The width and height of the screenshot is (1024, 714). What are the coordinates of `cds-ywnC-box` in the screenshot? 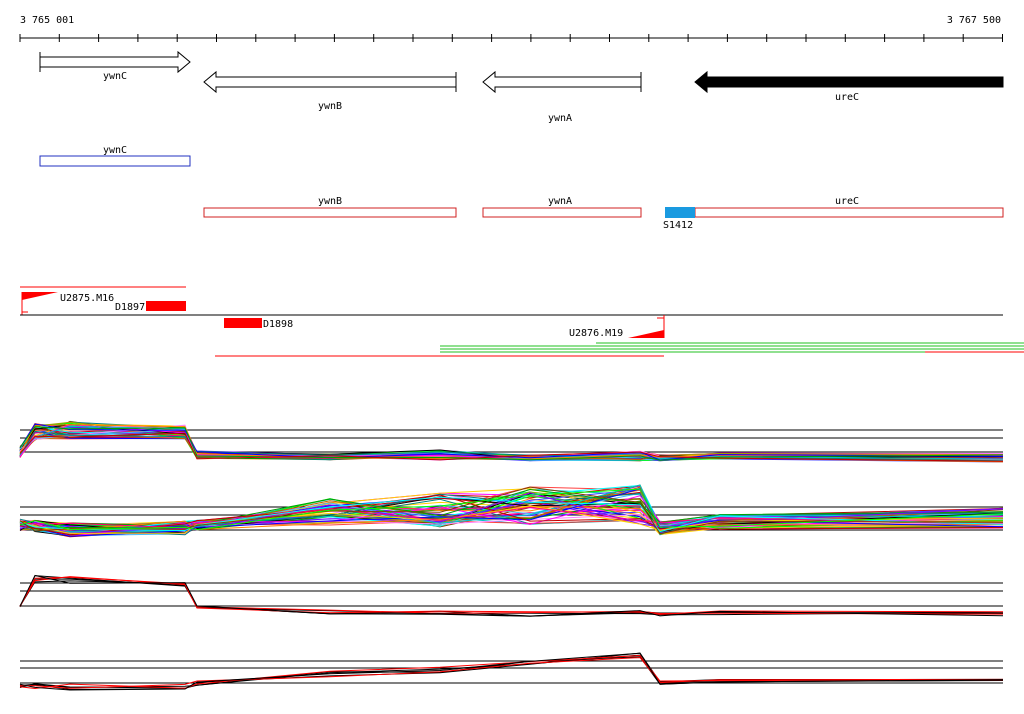 It's located at (115, 161).